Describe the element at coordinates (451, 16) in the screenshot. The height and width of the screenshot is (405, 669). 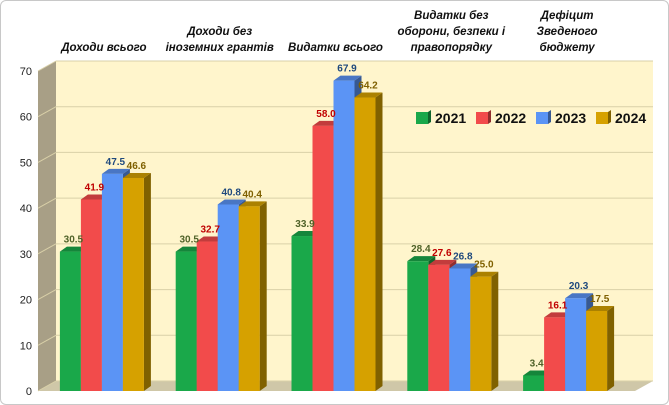
I see `category-label: Видатки без` at that location.